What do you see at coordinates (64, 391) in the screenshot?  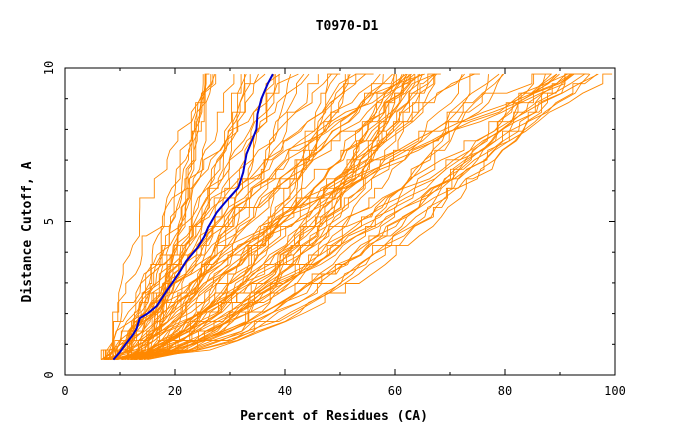 I see `x-tick-label: 0` at bounding box center [64, 391].